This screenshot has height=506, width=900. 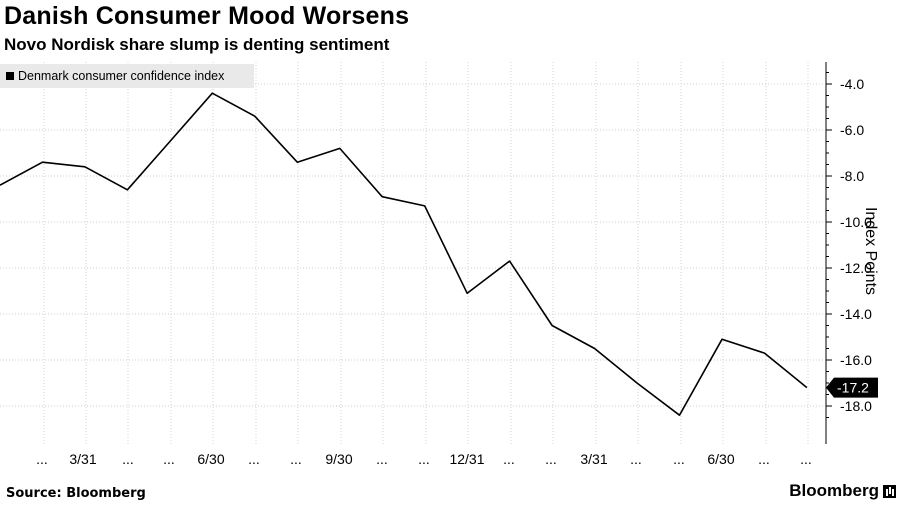 What do you see at coordinates (466, 459) in the screenshot?
I see `x-tick-label: 12/31` at bounding box center [466, 459].